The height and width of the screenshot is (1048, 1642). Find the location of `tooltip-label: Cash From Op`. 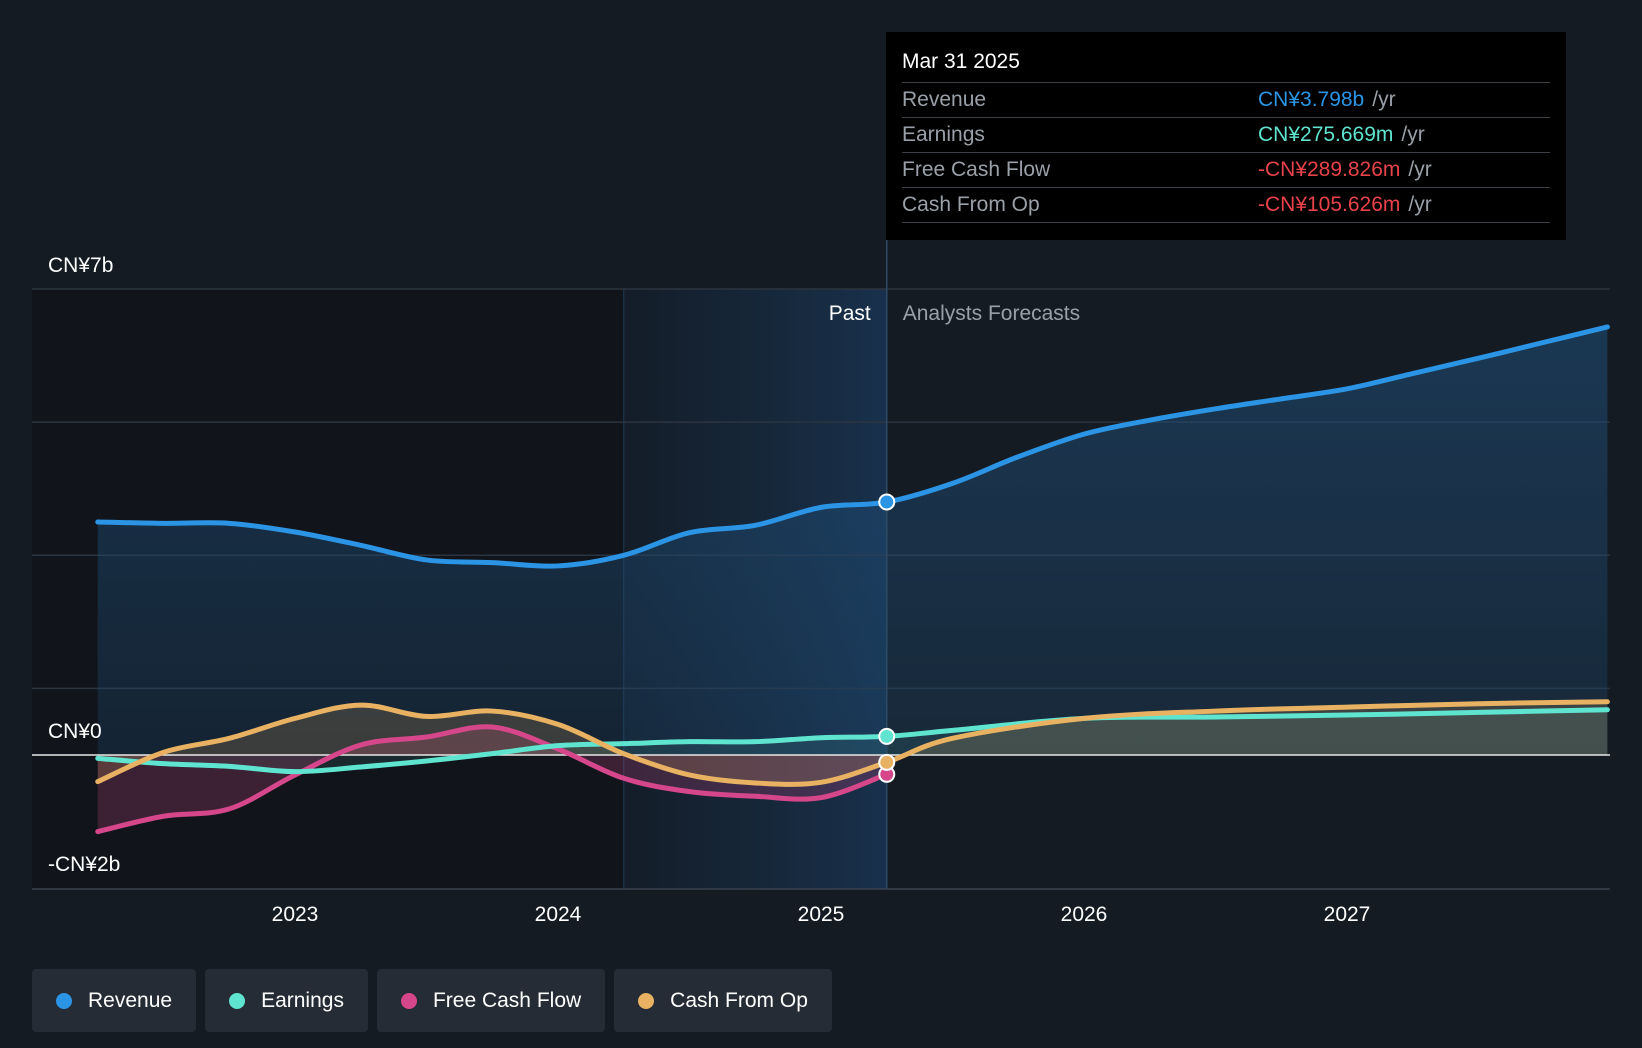

tooltip-label: Cash From Op is located at coordinates (971, 204).